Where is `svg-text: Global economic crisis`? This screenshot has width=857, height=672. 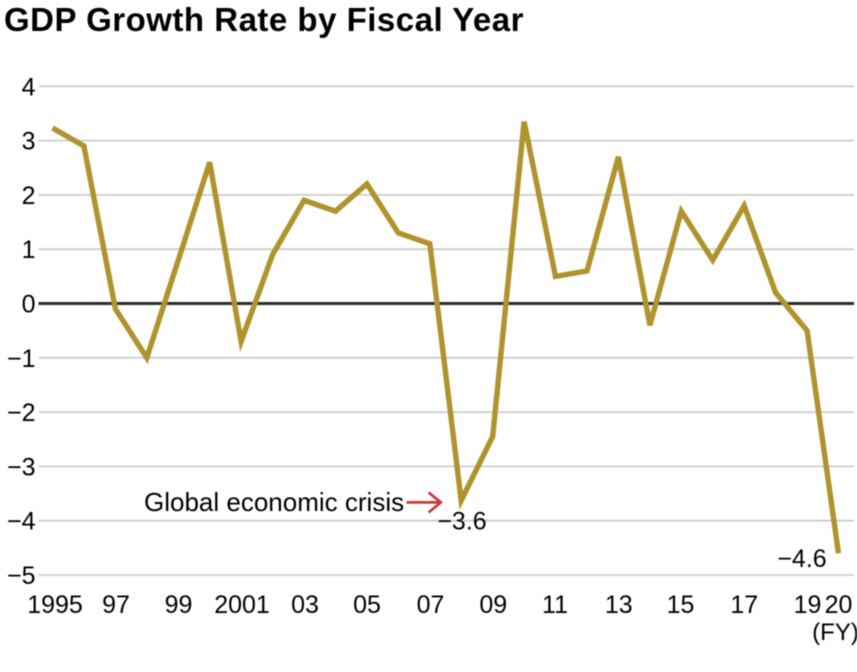
svg-text: Global economic crisis is located at coordinates (274, 502).